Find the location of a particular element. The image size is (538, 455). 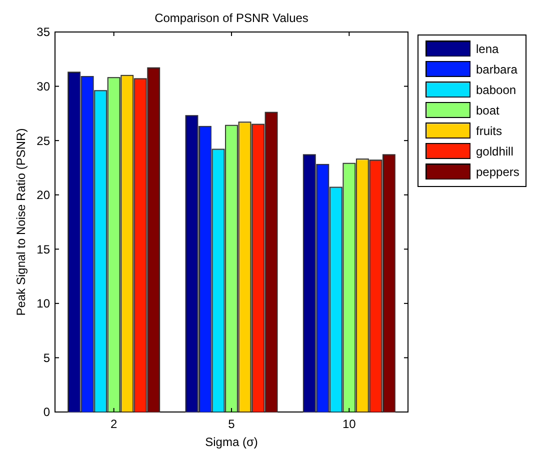

y-tick-label: 5 is located at coordinates (46, 357).